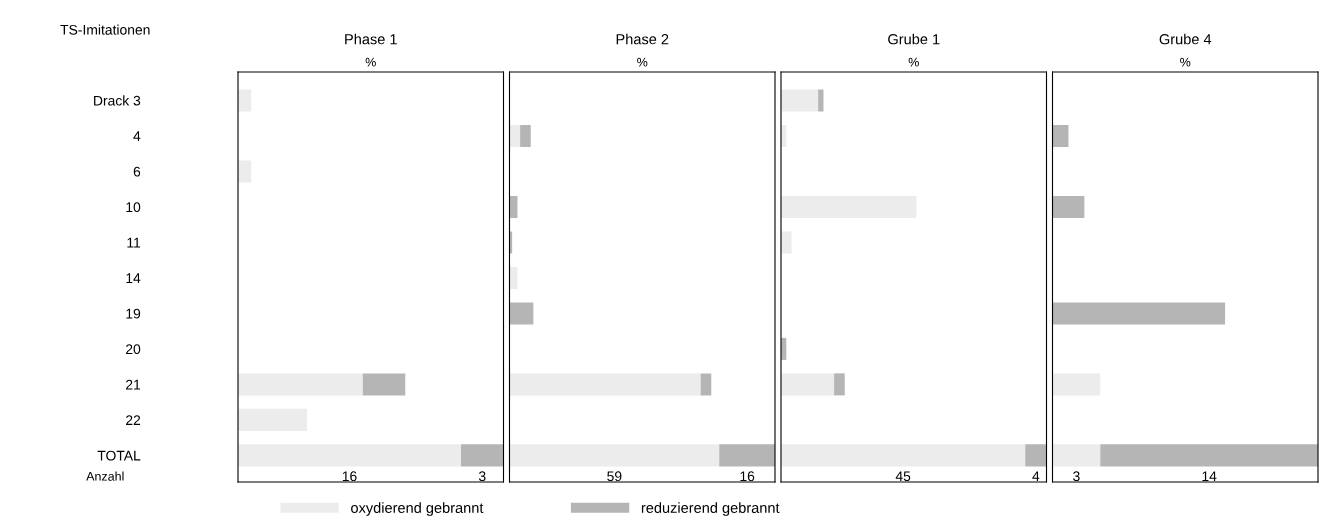  Describe the element at coordinates (642, 39) in the screenshot. I see `chart-title: Phase 2` at that location.